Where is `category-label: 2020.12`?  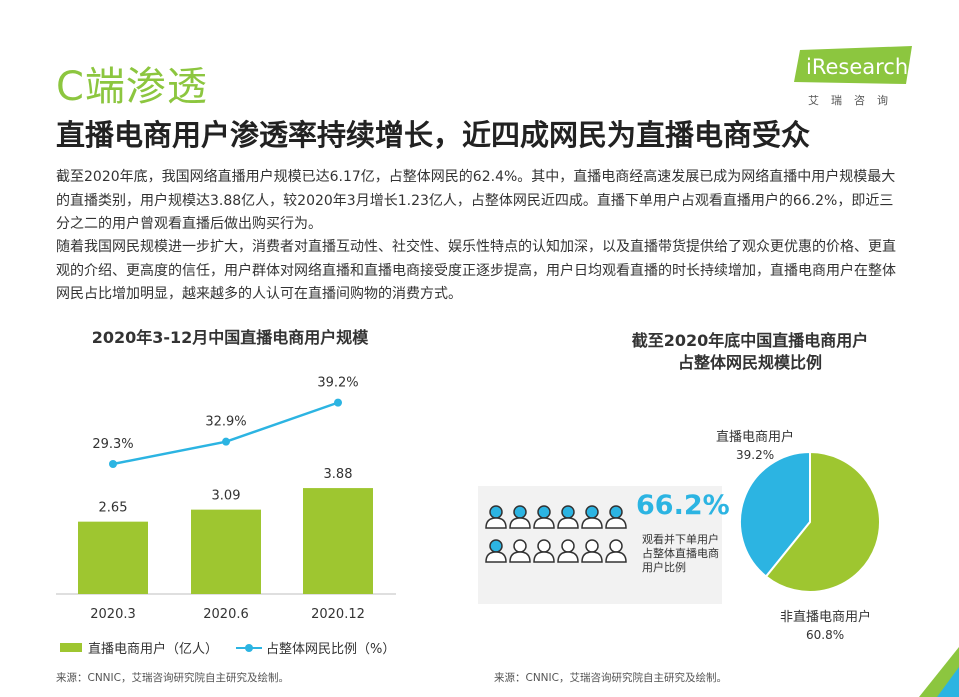
category-label: 2020.12 is located at coordinates (338, 614).